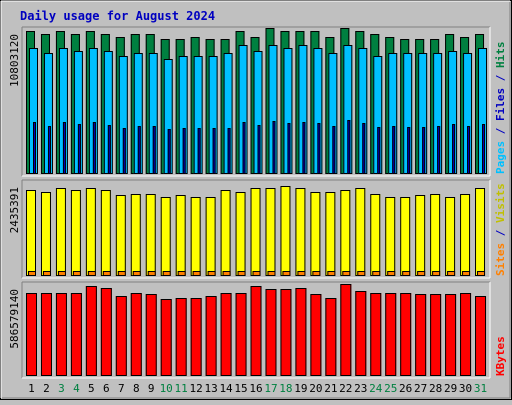  Describe the element at coordinates (14, 60) in the screenshot. I see `panel-hits-files-pages-ytick: 10803120` at that location.